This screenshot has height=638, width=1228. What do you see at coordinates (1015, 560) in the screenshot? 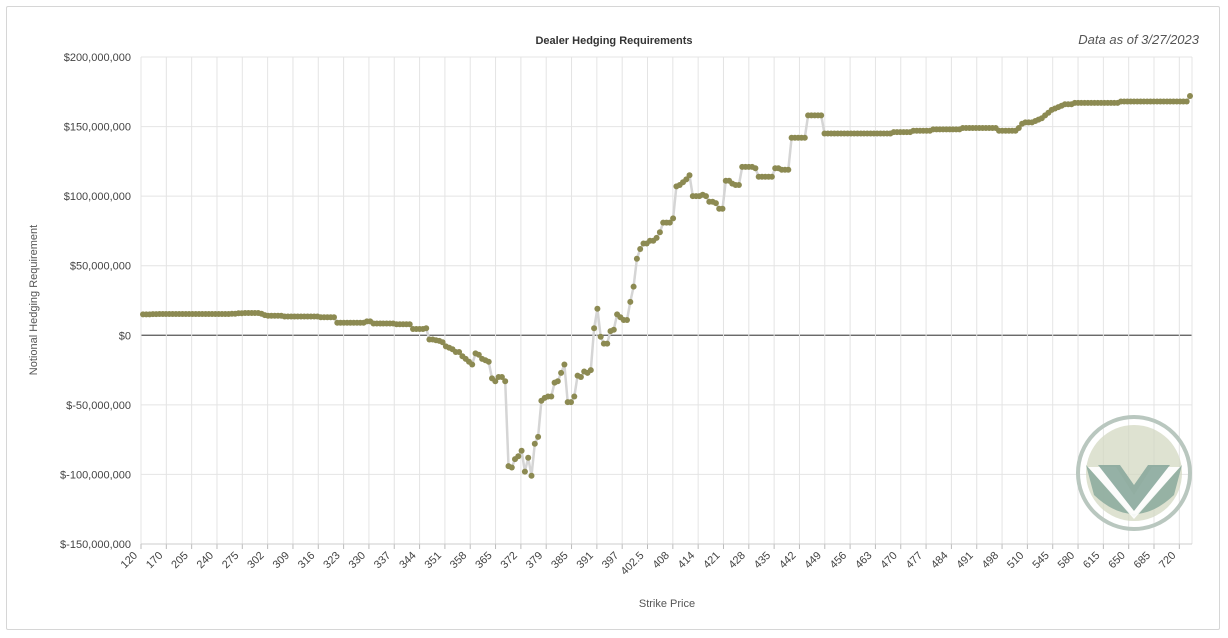
I see `x-tick-label: 510` at bounding box center [1015, 560].